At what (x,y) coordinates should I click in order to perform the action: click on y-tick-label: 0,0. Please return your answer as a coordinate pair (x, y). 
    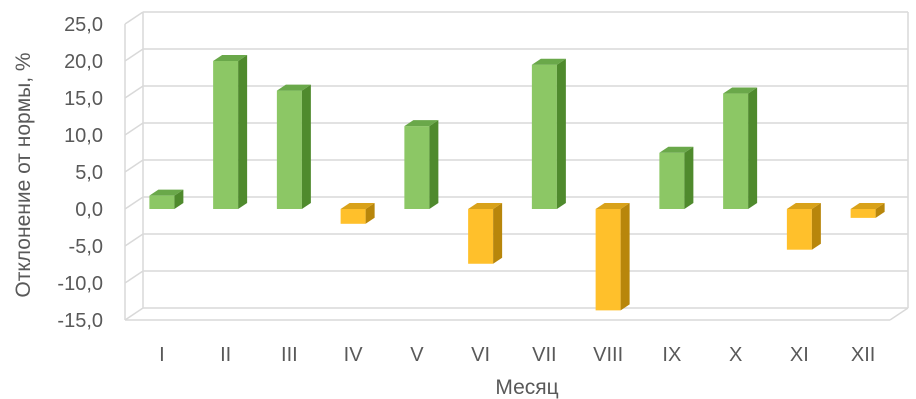
    Looking at the image, I should click on (89, 210).